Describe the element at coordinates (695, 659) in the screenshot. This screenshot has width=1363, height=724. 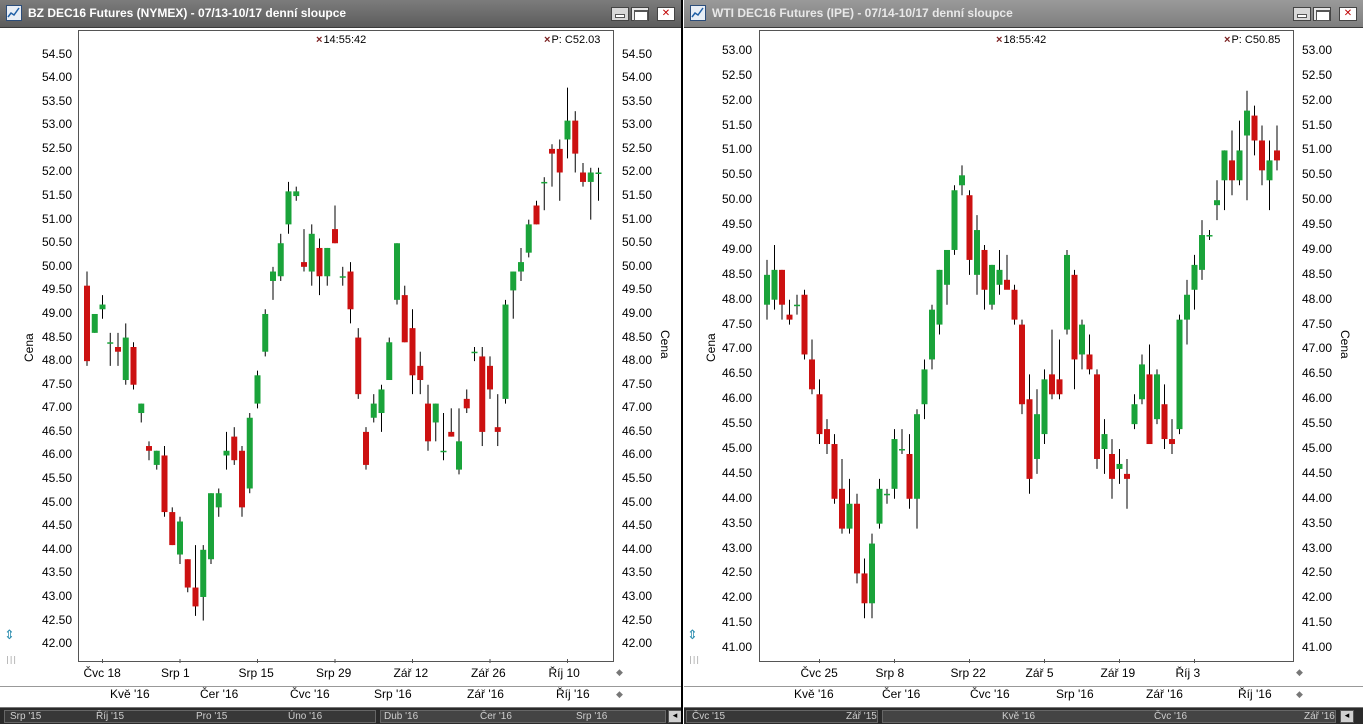
I see `resize-grip-icon: |||` at that location.